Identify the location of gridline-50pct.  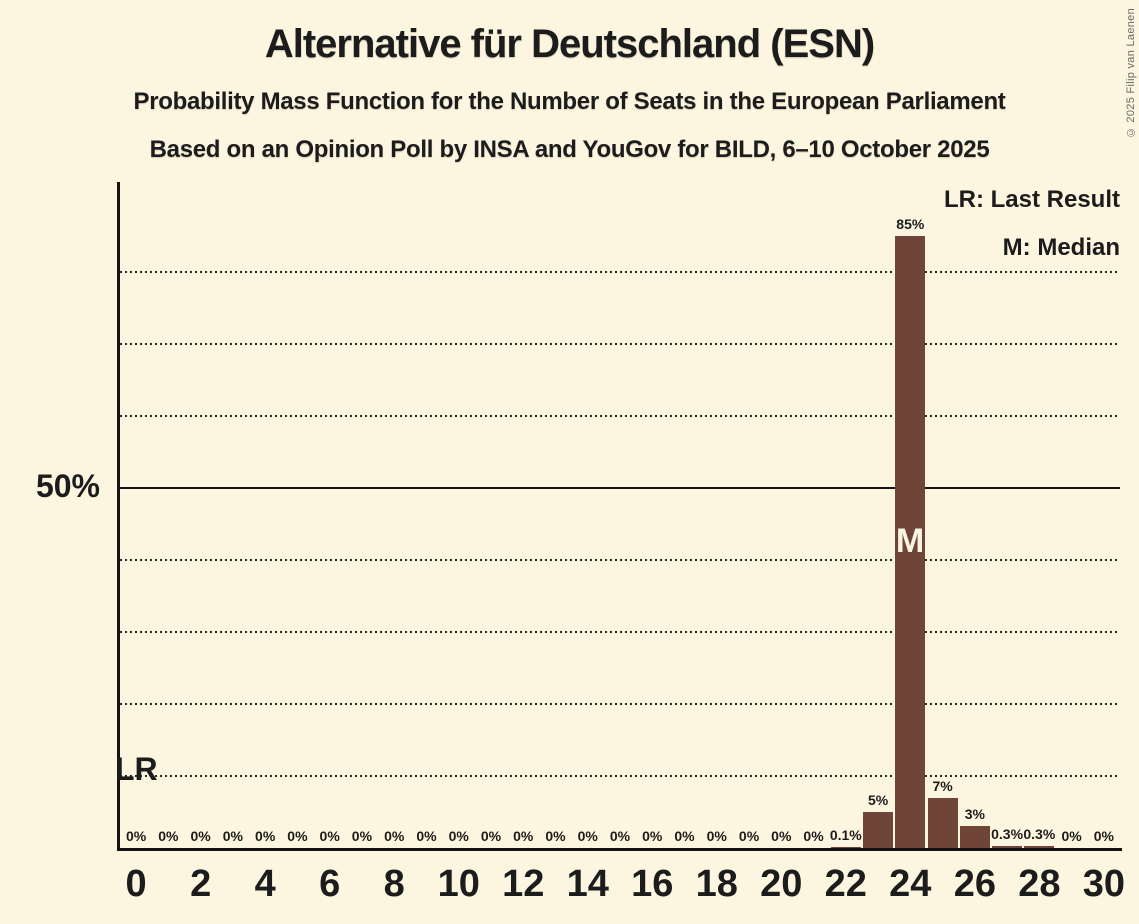
(620, 488).